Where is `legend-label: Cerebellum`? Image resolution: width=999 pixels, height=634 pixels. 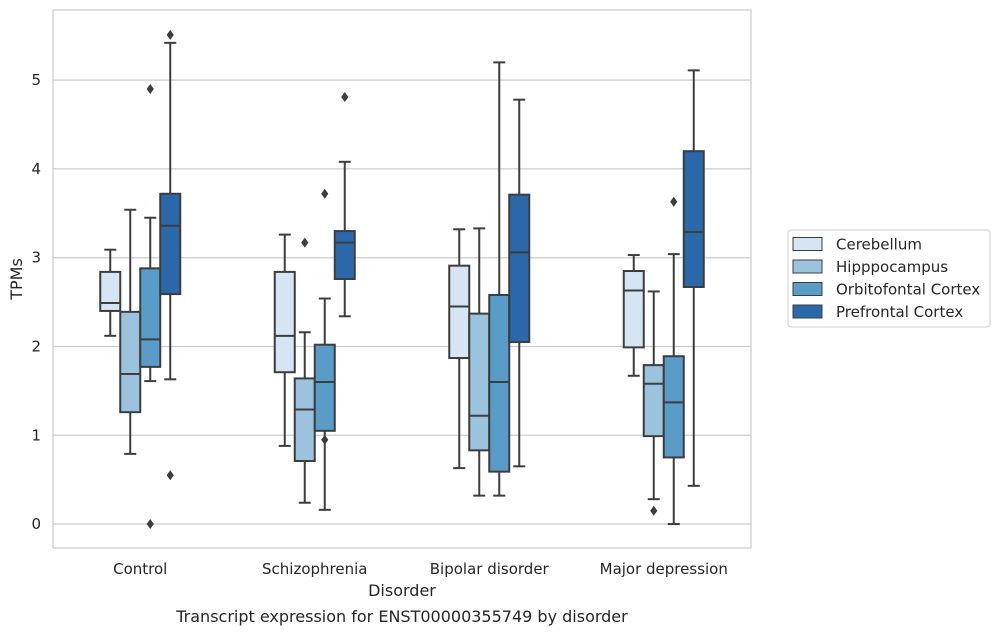 legend-label: Cerebellum is located at coordinates (879, 245).